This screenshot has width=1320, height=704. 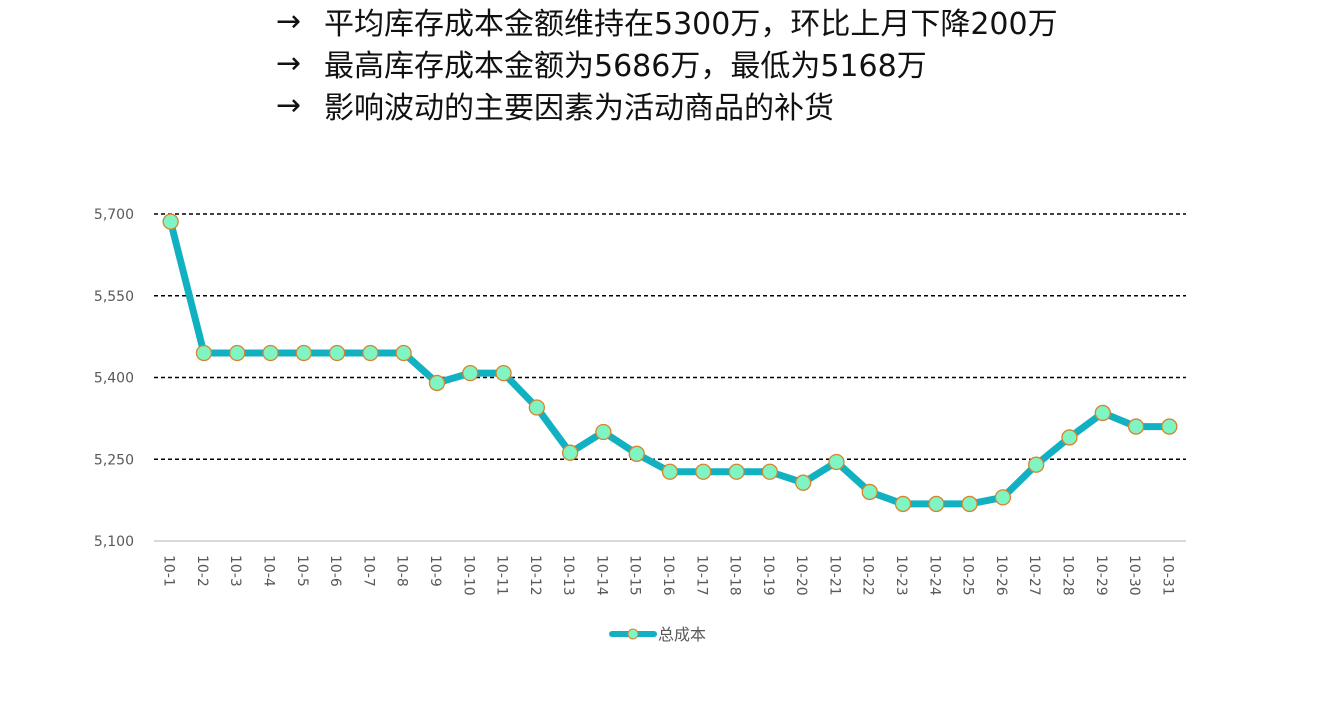 What do you see at coordinates (435, 571) in the screenshot?
I see `x-tick-label: 10-9` at bounding box center [435, 571].